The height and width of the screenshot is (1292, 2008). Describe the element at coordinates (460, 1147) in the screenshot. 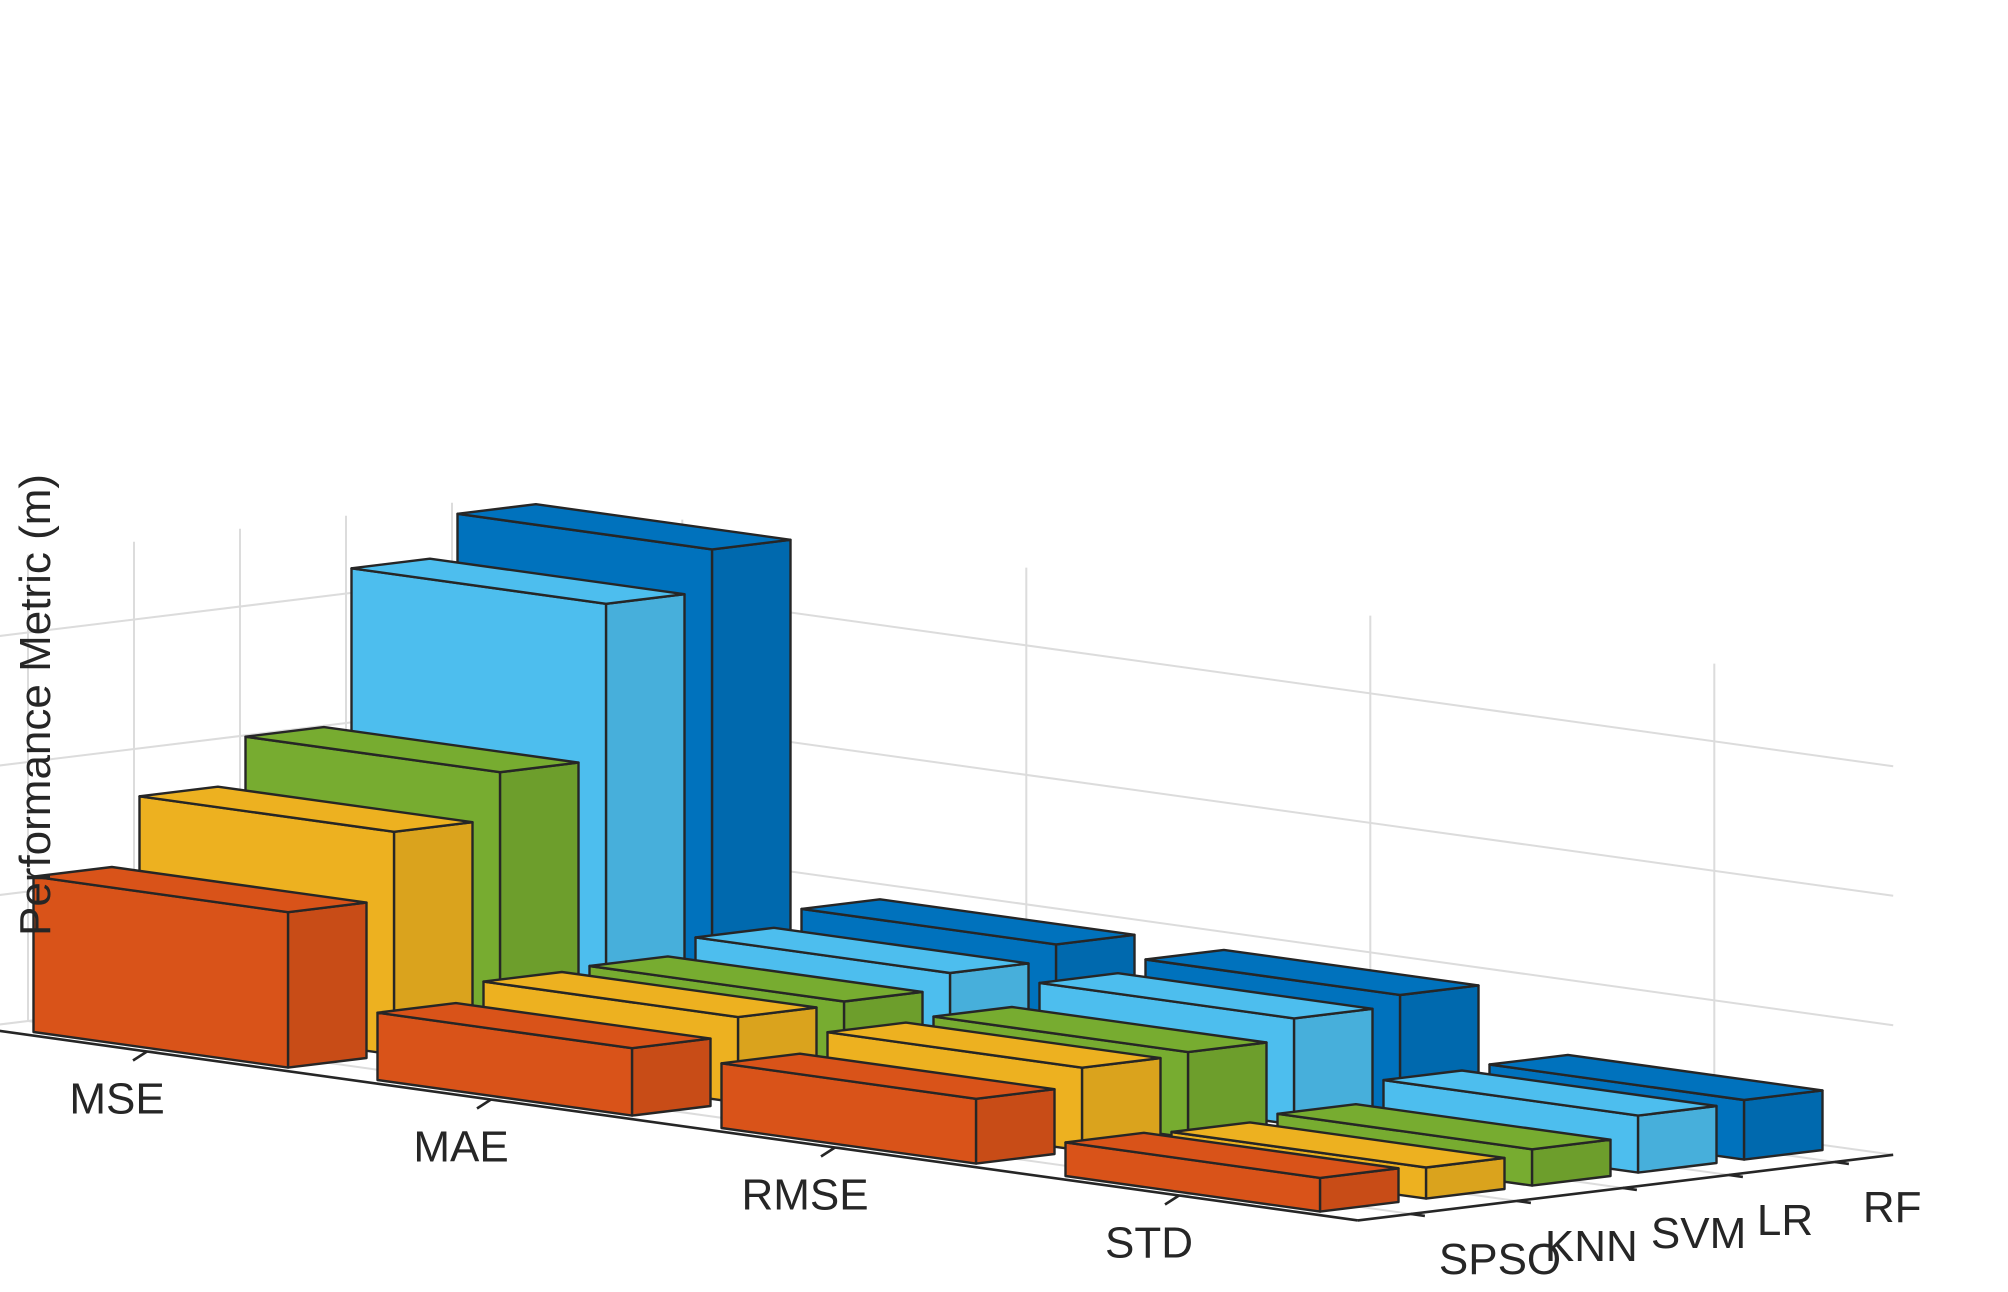

I see `category-label: MAE` at that location.